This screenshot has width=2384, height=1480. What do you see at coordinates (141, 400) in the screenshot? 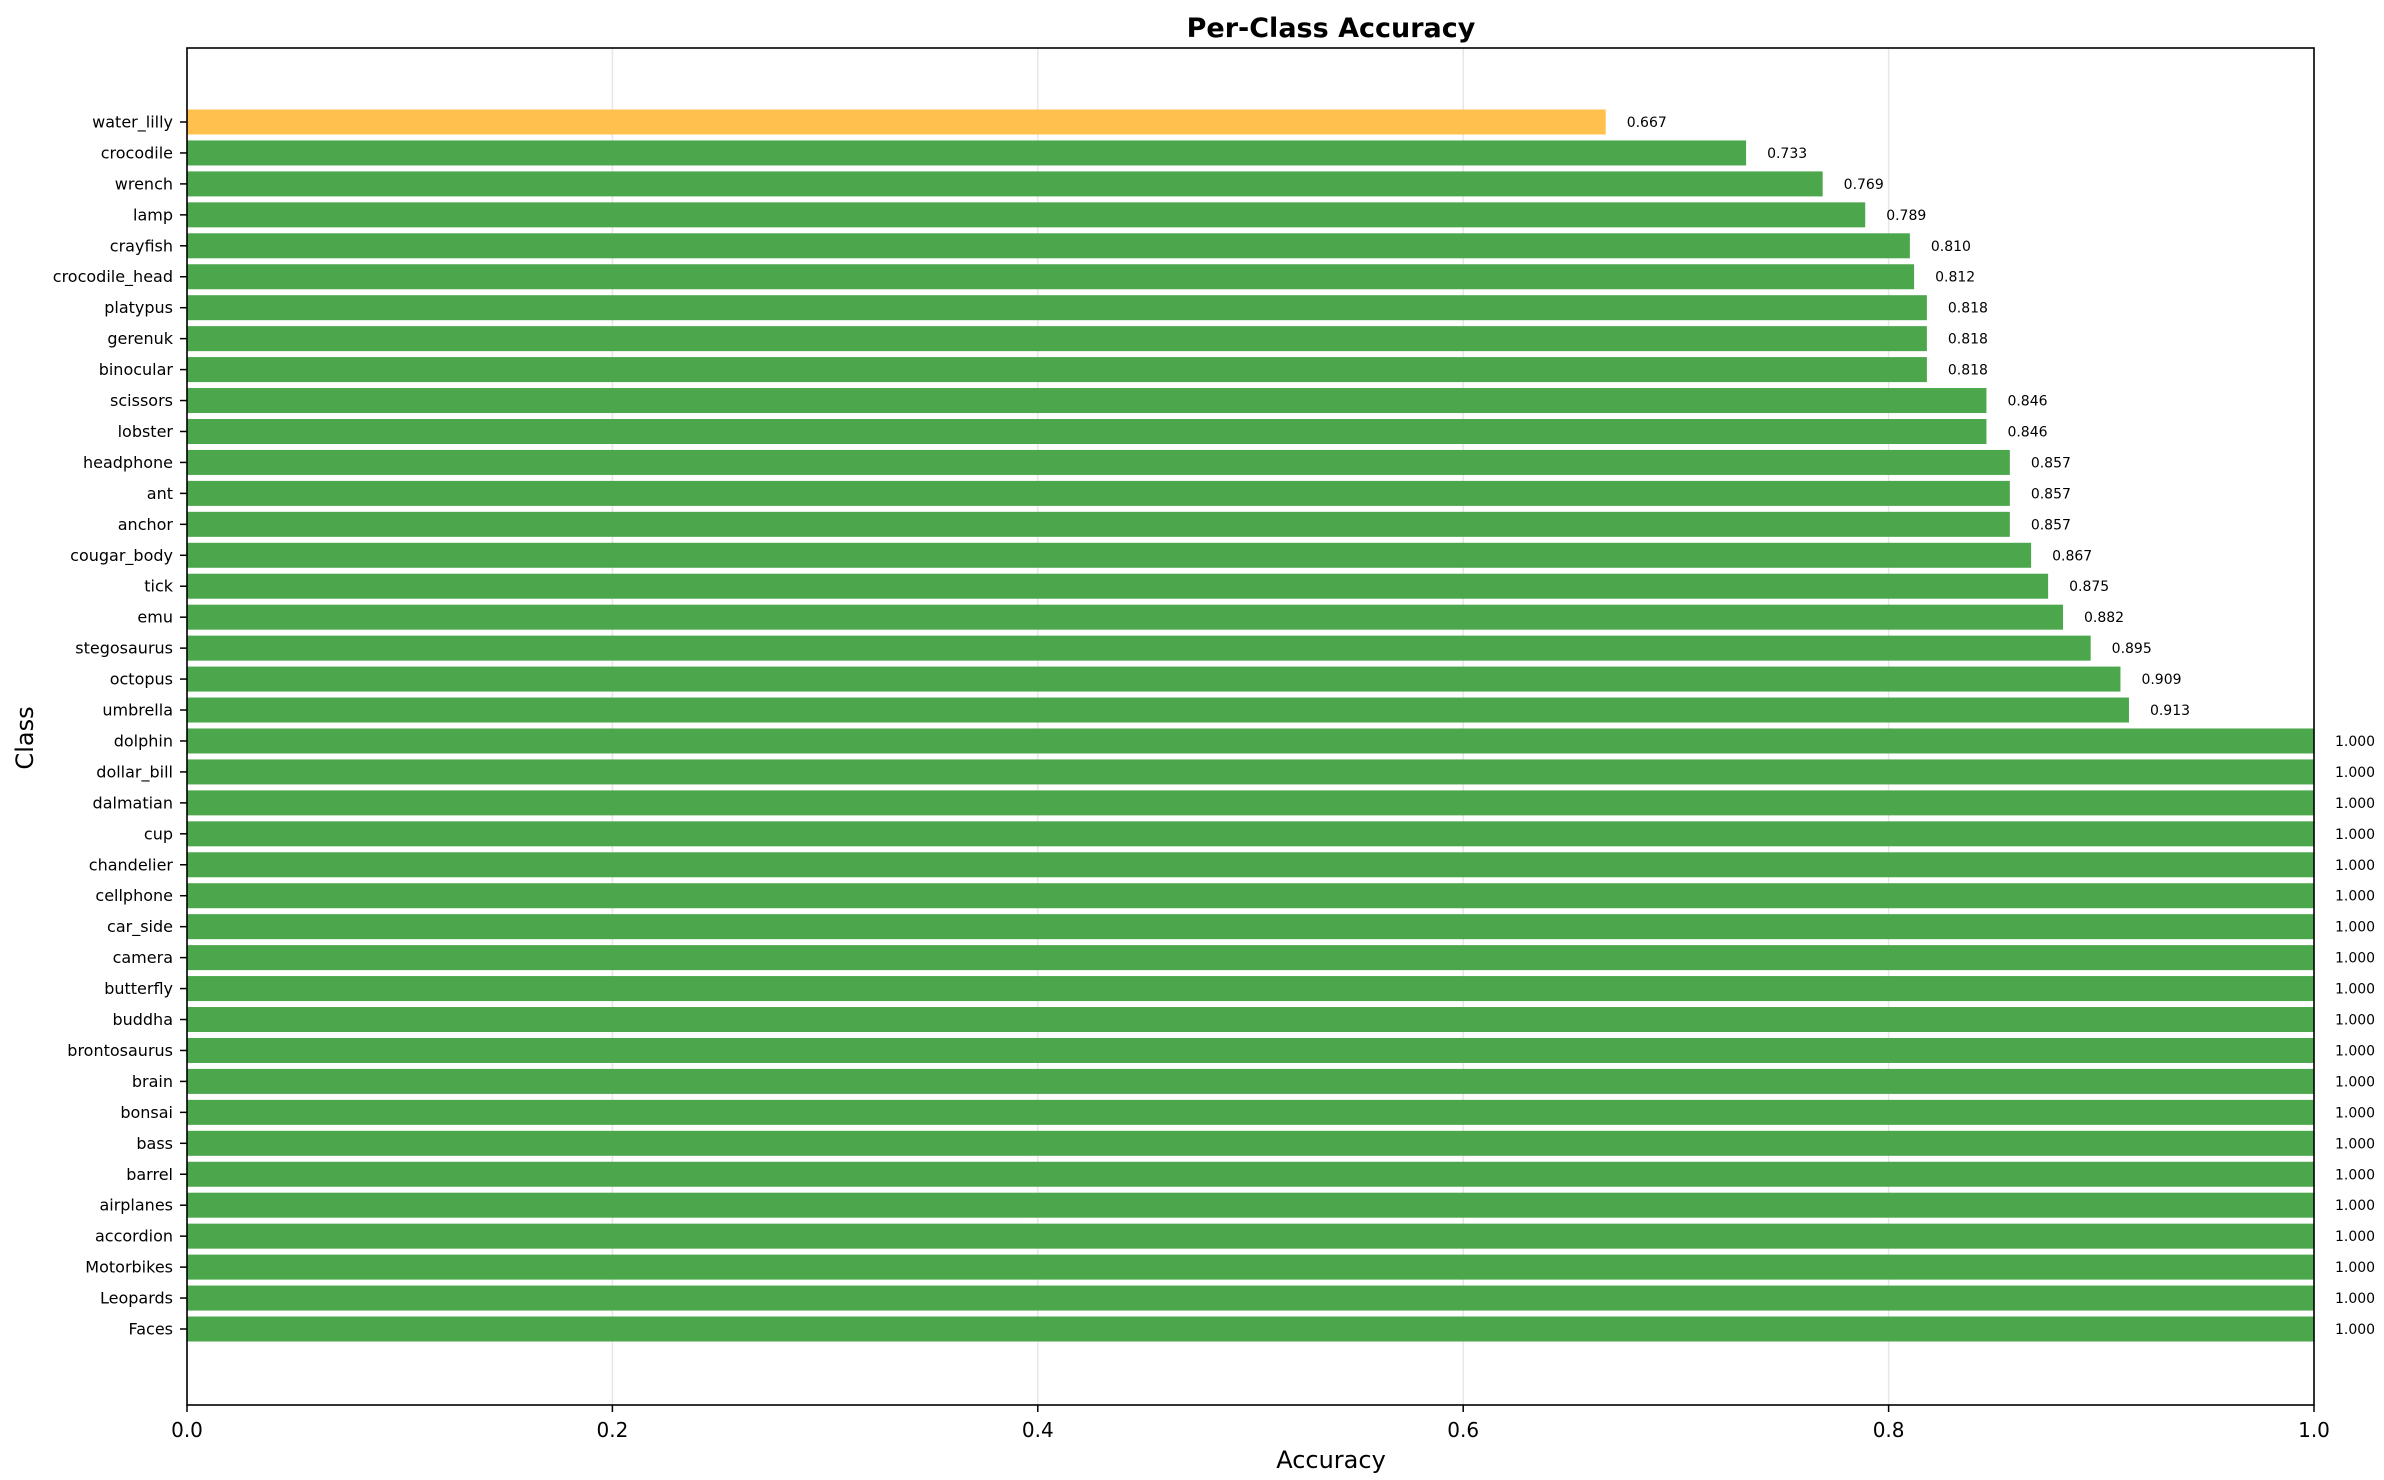
I see `y-tick-label: scissors` at bounding box center [141, 400].